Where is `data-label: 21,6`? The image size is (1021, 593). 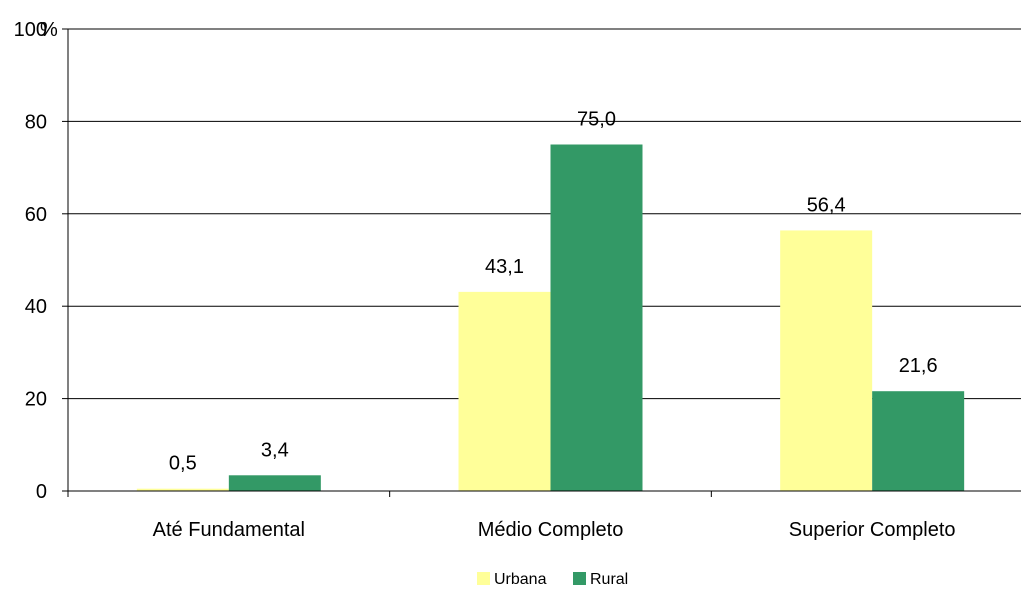
data-label: 21,6 is located at coordinates (918, 366).